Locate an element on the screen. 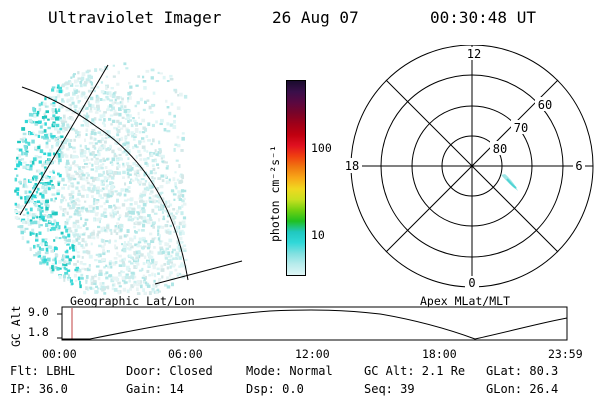 The width and height of the screenshot is (600, 400). glon-info: GLon: 26.4 is located at coordinates (522, 389).